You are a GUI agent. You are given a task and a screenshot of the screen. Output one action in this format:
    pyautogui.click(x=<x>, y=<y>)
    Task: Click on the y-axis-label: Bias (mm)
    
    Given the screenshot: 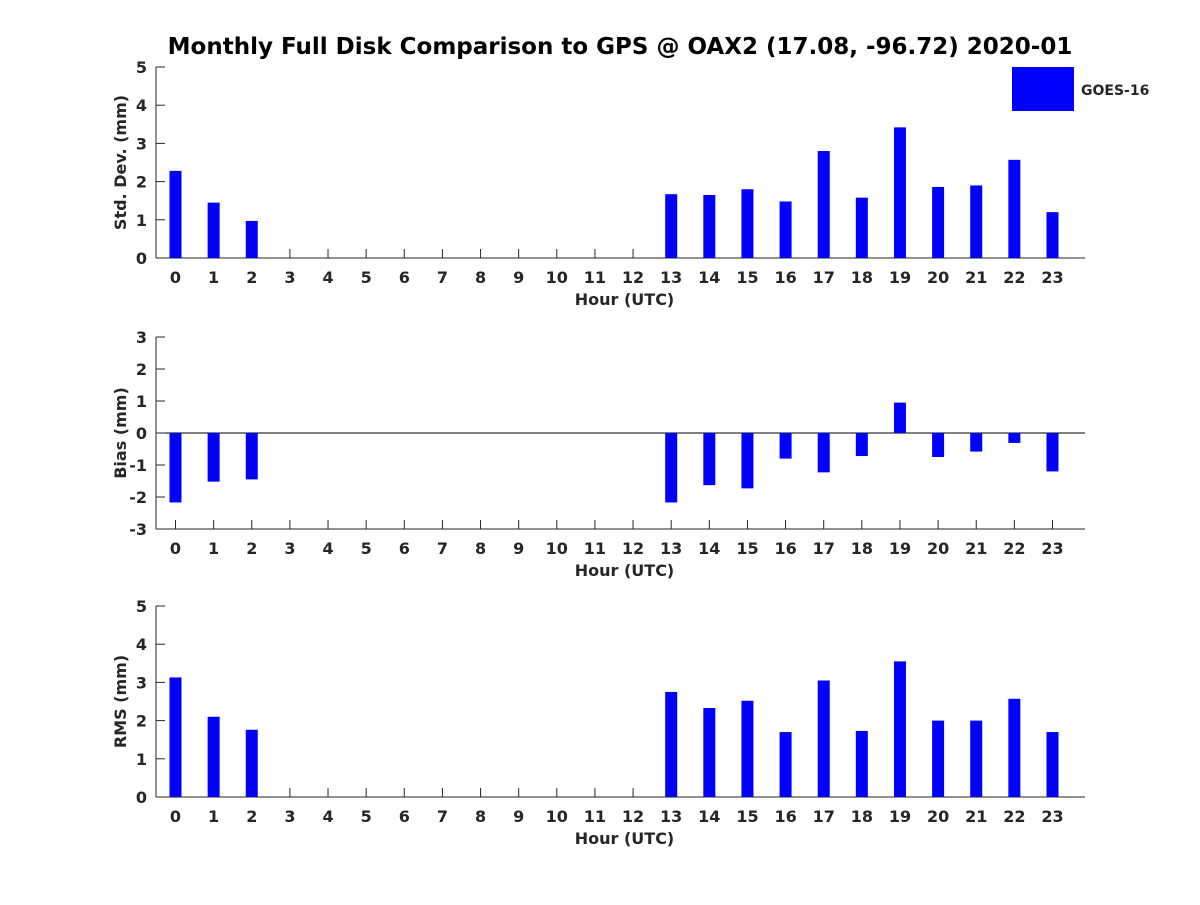 What is the action you would take?
    pyautogui.click(x=120, y=433)
    